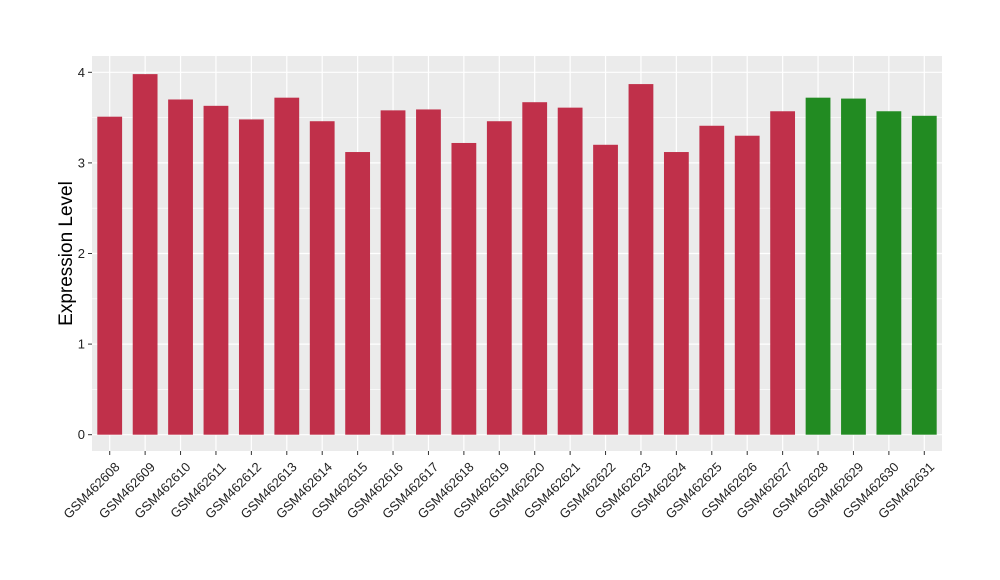 This screenshot has width=1000, height=580. Describe the element at coordinates (66, 253) in the screenshot. I see `y-axis-title: Expression Level` at that location.